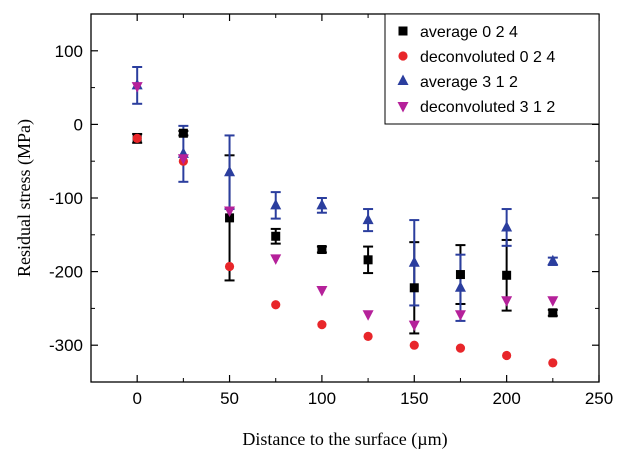 The image size is (617, 453). Describe the element at coordinates (344, 439) in the screenshot. I see `x-axis-title: Distance to the surface (µm)` at that location.